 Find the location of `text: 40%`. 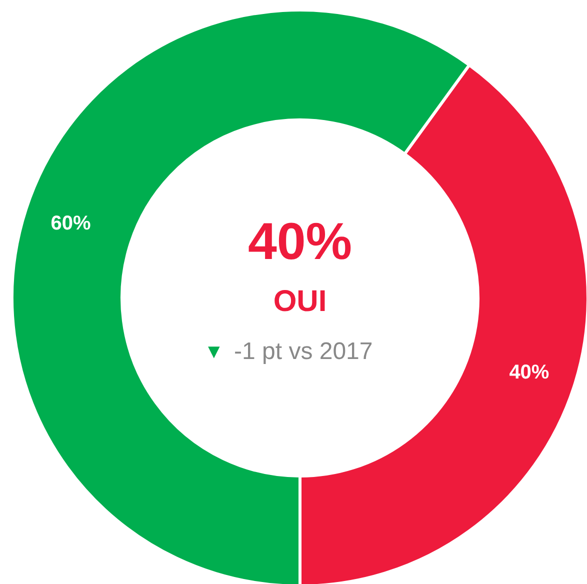

text: 40% is located at coordinates (300, 242).